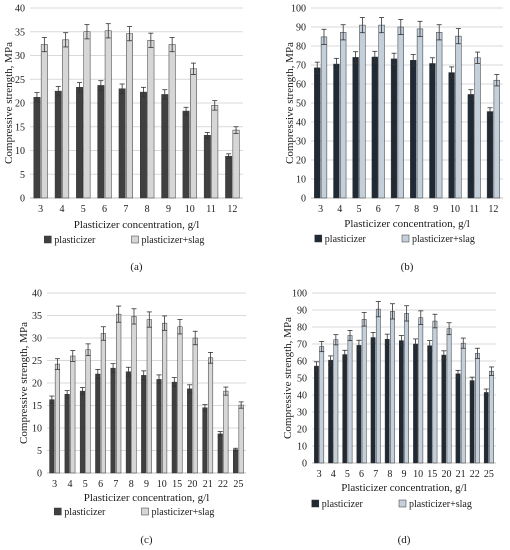 This screenshot has width=510, height=550. What do you see at coordinates (223, 484) in the screenshot?
I see `x-tick-label: 22` at bounding box center [223, 484].